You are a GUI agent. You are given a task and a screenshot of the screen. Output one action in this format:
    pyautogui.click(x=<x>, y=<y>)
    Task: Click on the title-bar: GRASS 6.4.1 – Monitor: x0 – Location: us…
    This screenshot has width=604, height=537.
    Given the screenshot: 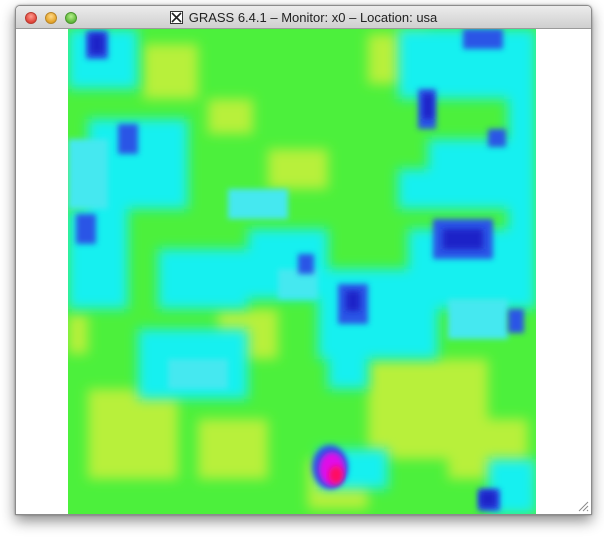 What is the action you would take?
    pyautogui.click(x=303, y=17)
    